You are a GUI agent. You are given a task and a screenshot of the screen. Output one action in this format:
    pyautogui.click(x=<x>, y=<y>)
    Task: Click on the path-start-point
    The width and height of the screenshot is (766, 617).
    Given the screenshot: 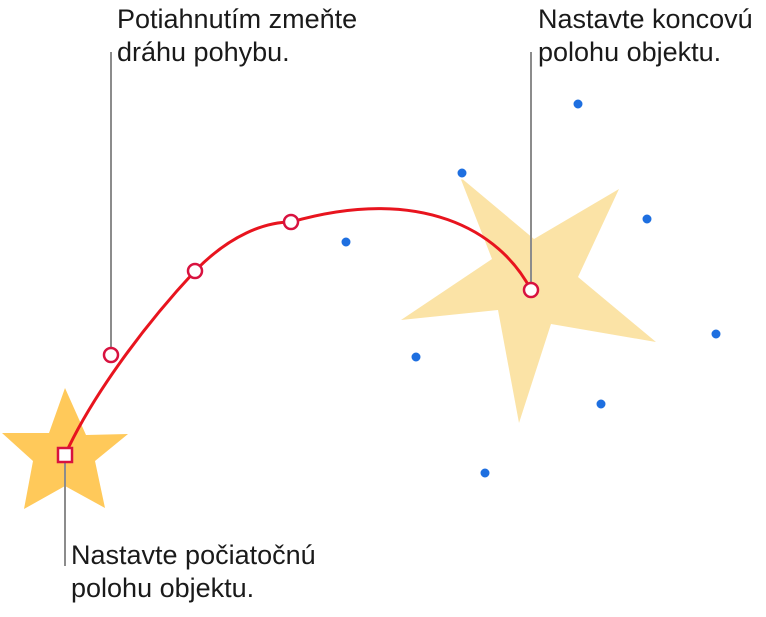 What is the action you would take?
    pyautogui.click(x=65, y=455)
    